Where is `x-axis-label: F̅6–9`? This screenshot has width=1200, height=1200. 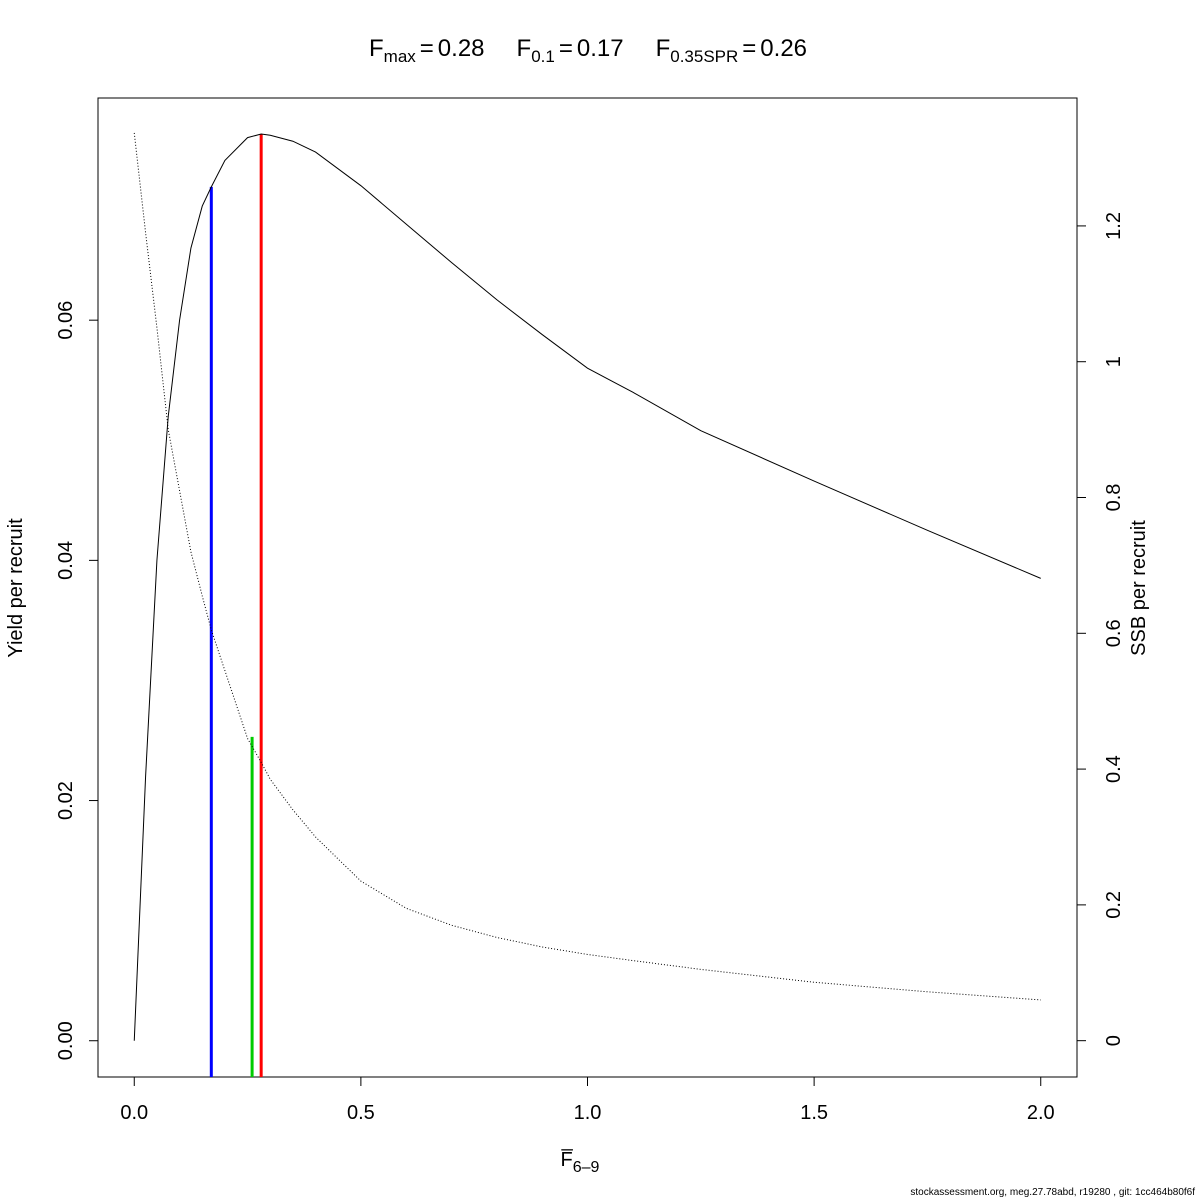
x-axis-label: F̅6–9 is located at coordinates (580, 1162).